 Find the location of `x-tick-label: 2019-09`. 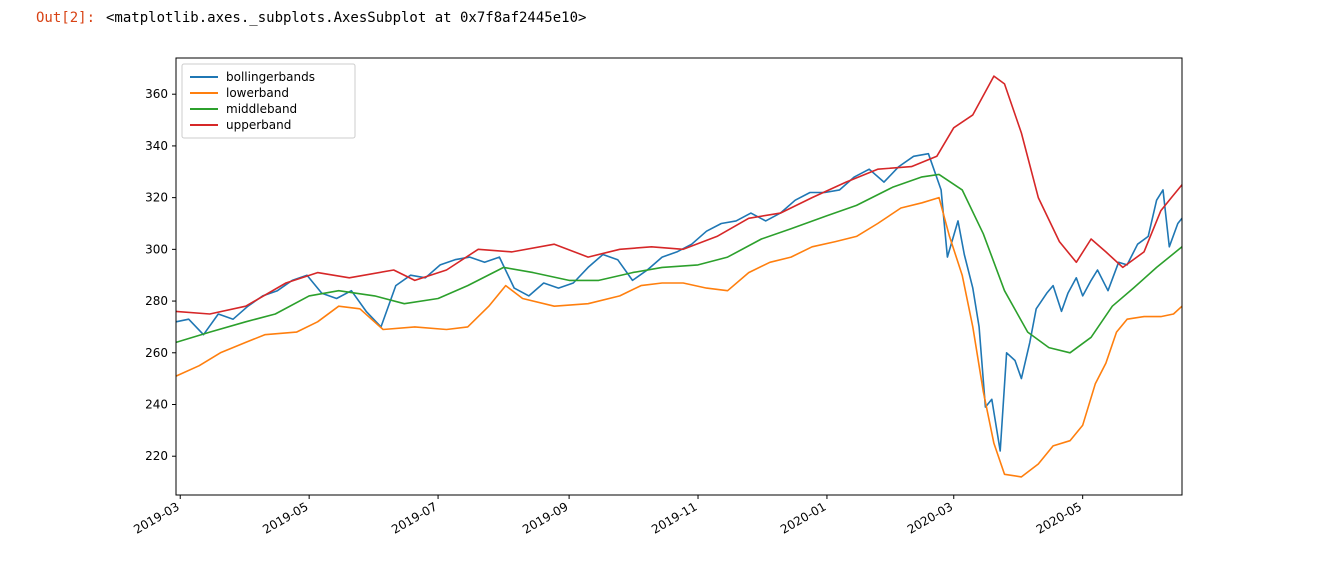

x-tick-label: 2019-09 is located at coordinates (545, 517).